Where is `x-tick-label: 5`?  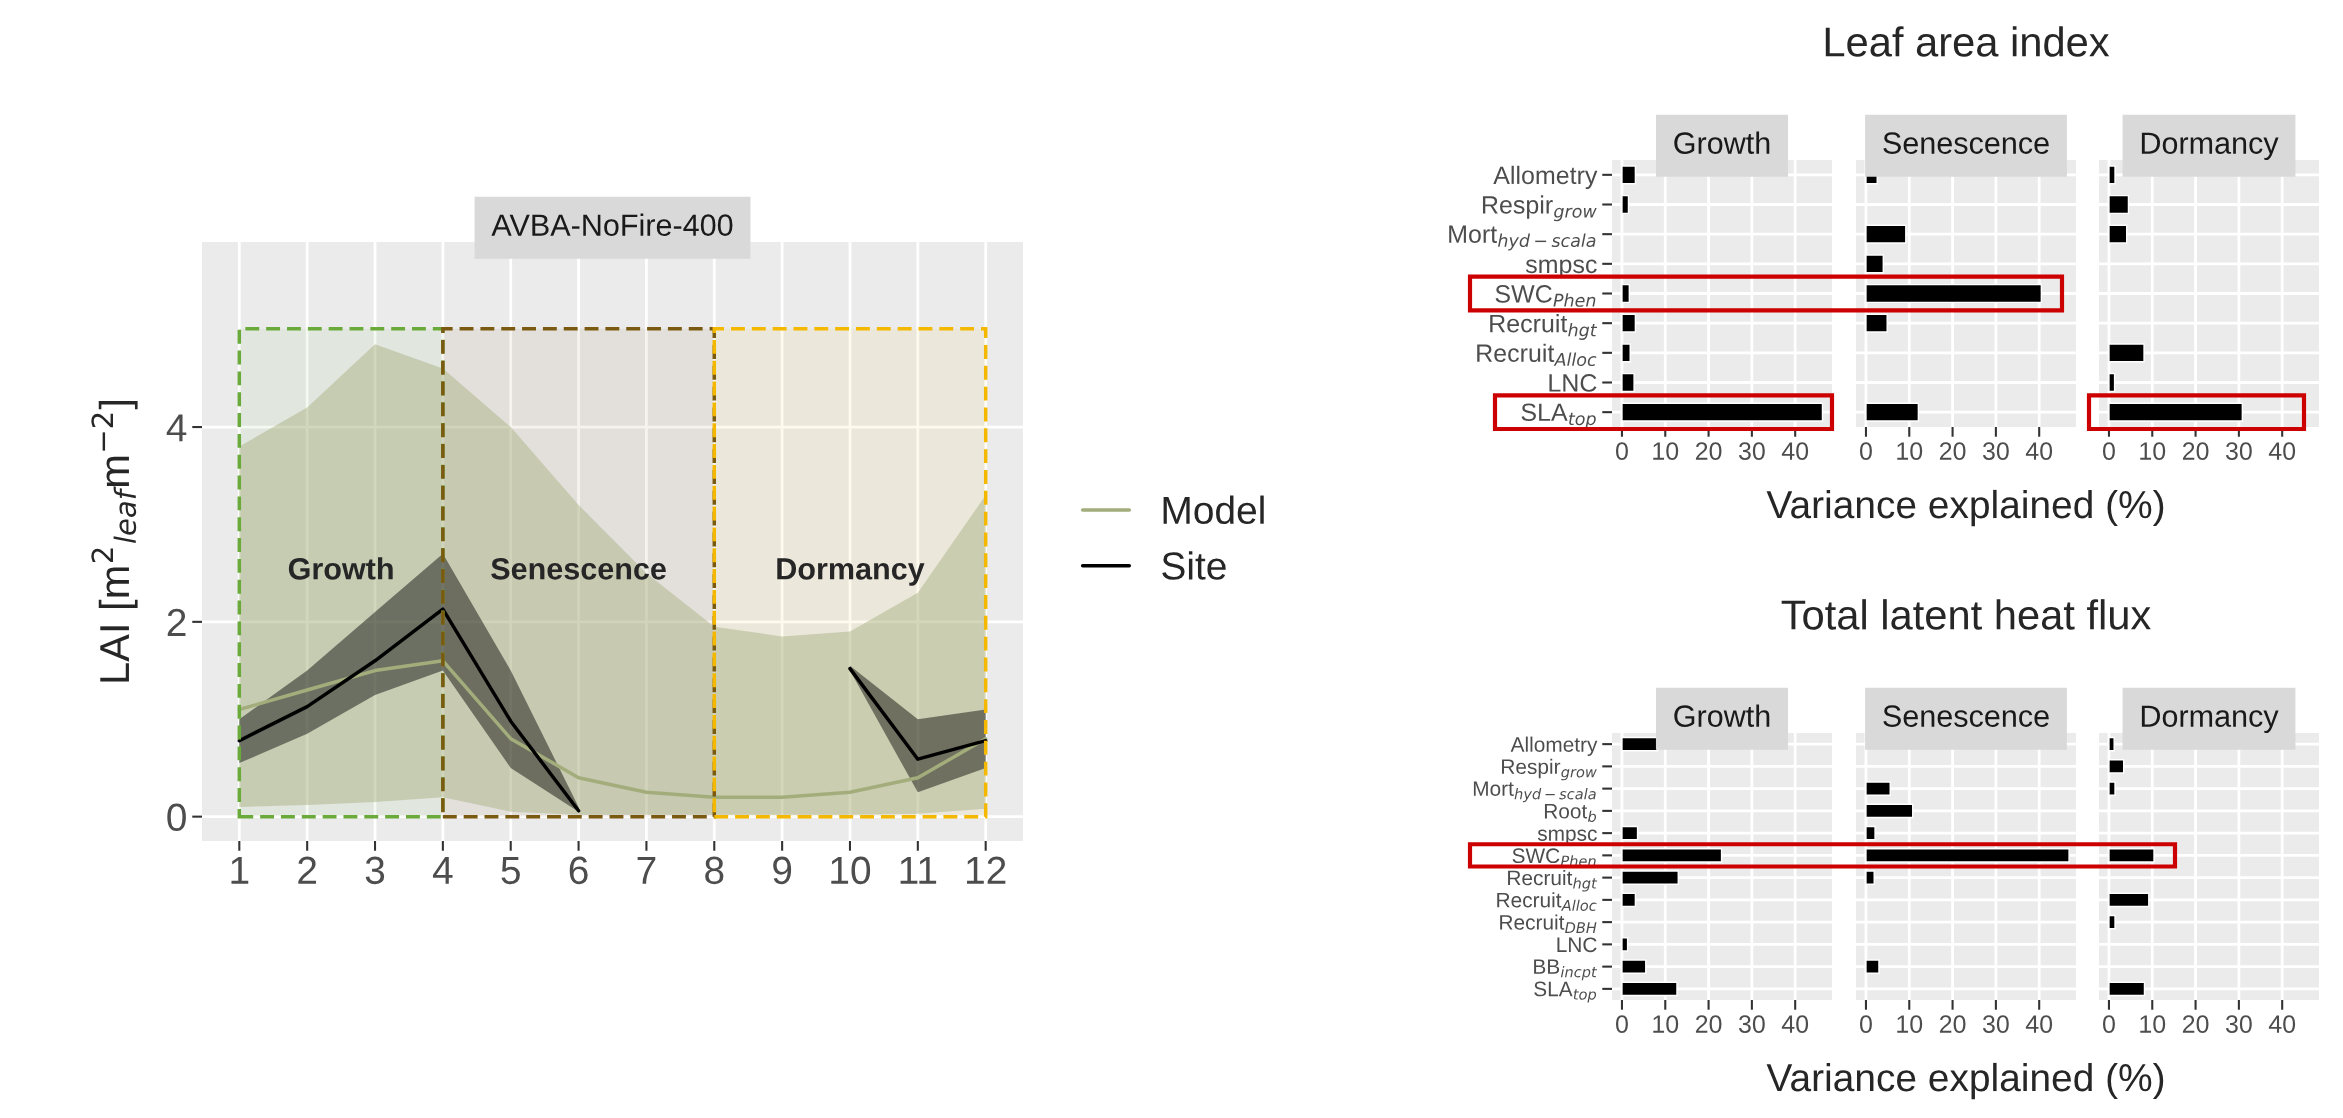
x-tick-label: 5 is located at coordinates (510, 871).